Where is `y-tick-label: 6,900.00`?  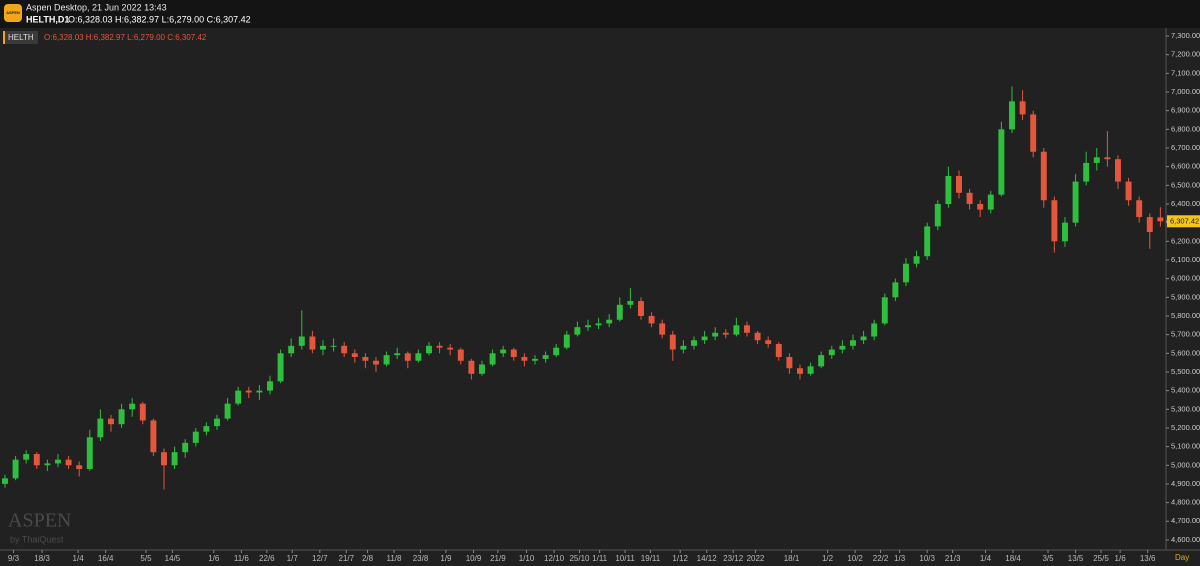
y-tick-label: 6,900.00 is located at coordinates (1185, 110).